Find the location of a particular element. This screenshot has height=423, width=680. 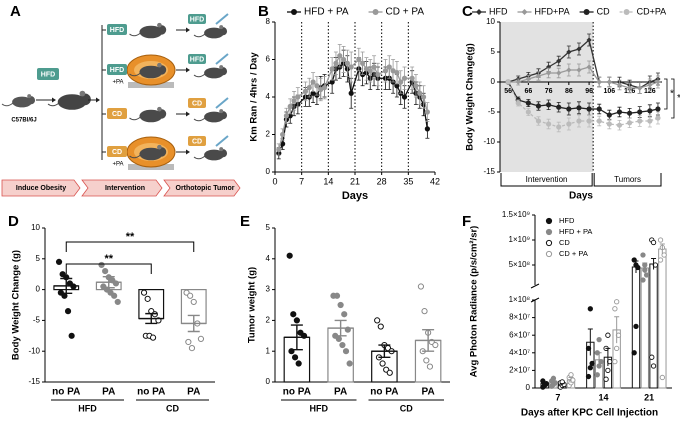

legend-label: HFD+PA is located at coordinates (552, 11).